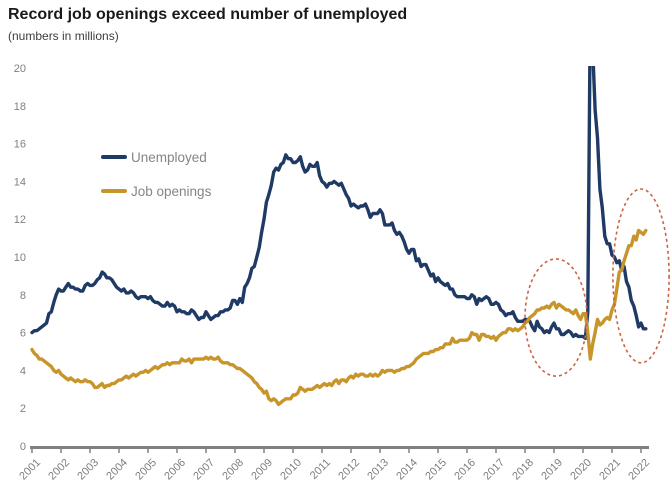 The width and height of the screenshot is (671, 497). What do you see at coordinates (641, 276) in the screenshot?
I see `highlight-ellipse-2022` at bounding box center [641, 276].